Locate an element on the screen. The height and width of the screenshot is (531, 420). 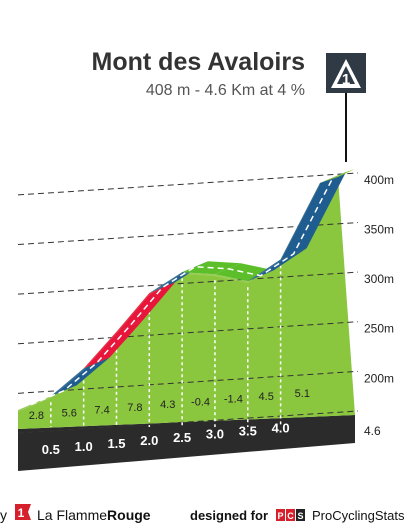
distance-label: 3.5 is located at coordinates (248, 431).